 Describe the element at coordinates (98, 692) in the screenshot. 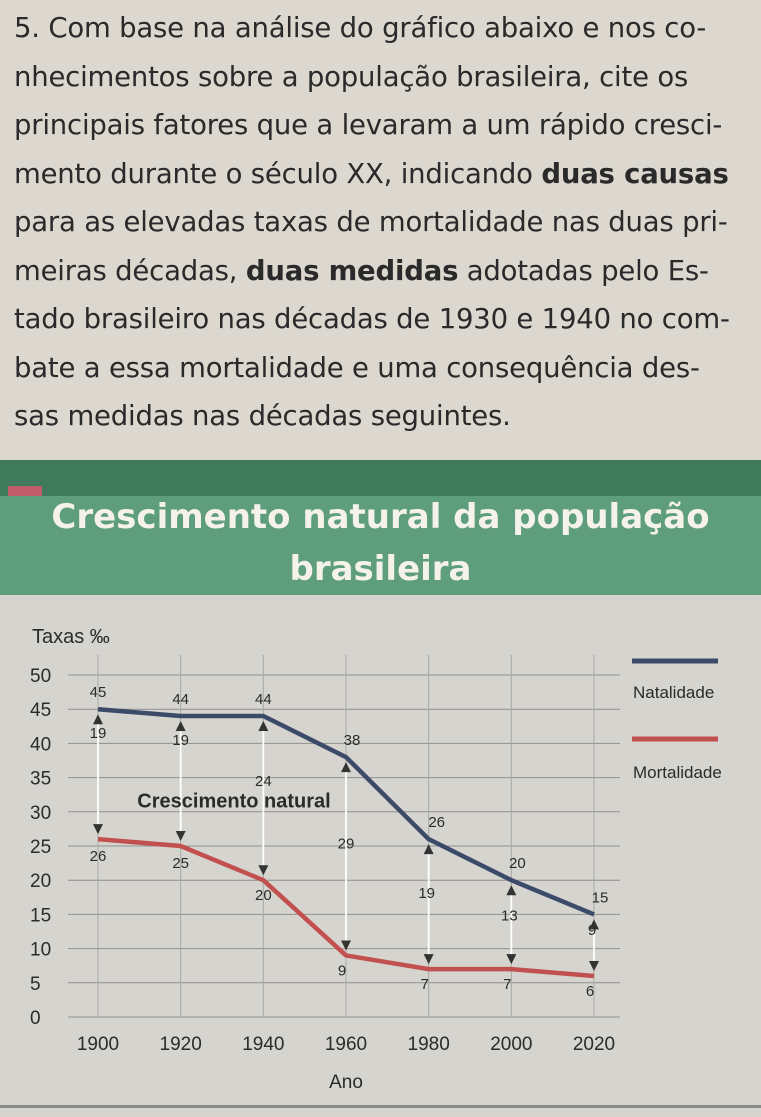

I see `natalidade-value: 45` at that location.